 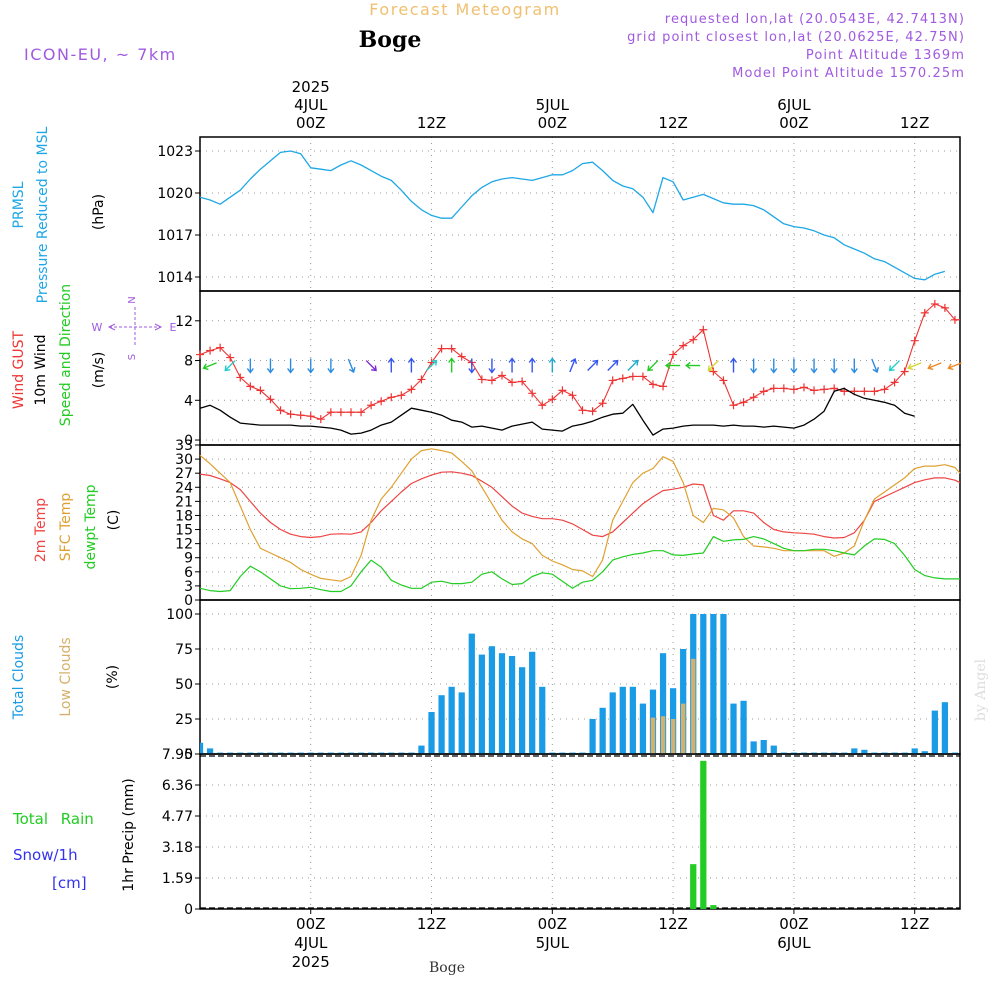 What do you see at coordinates (311, 962) in the screenshot?
I see `bottom-year-label: 2025` at bounding box center [311, 962].